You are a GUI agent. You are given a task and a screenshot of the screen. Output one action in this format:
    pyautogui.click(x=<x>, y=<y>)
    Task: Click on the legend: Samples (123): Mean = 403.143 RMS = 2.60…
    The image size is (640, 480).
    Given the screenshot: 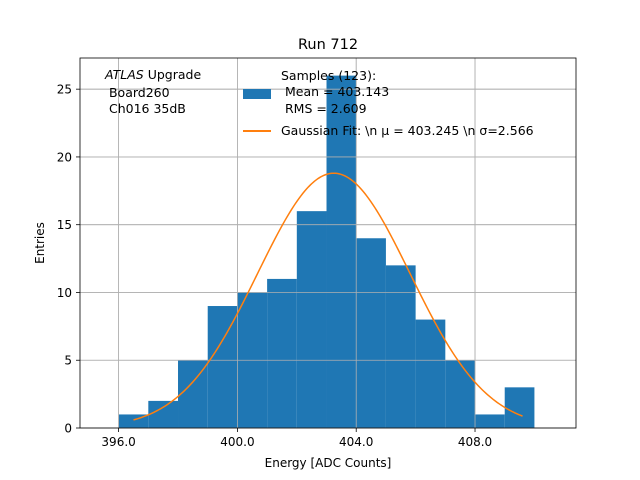 What is the action you would take?
    pyautogui.click(x=388, y=103)
    